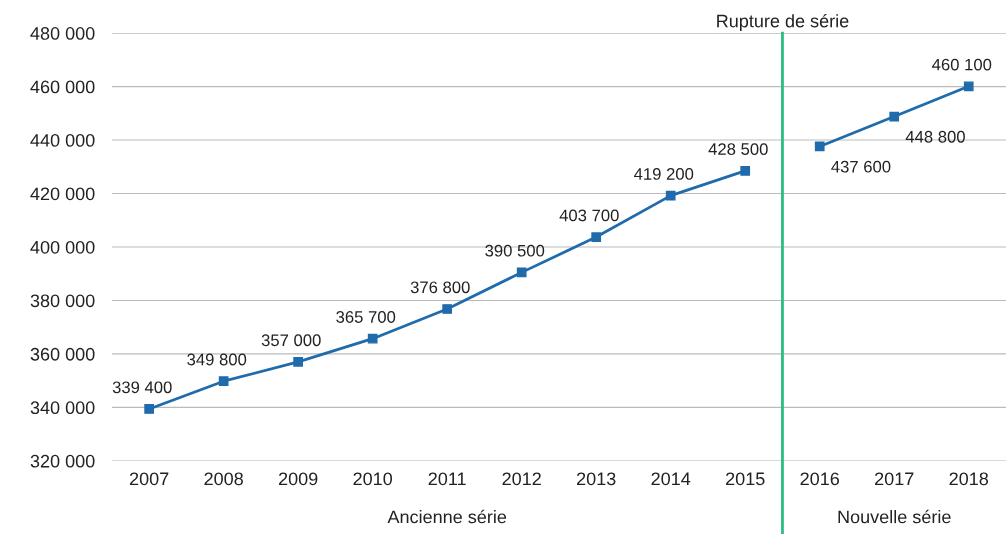 This screenshot has width=1008, height=534. I want to click on y-tick-label: 320 000, so click(62, 461).